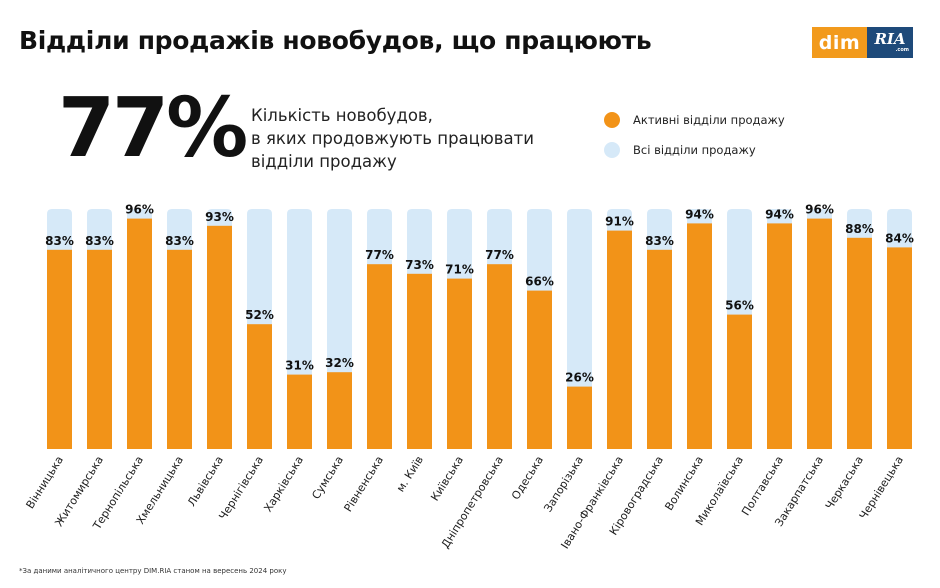  I want to click on chart-title: Відділи продажів новобудов, що працюють, so click(335, 40).